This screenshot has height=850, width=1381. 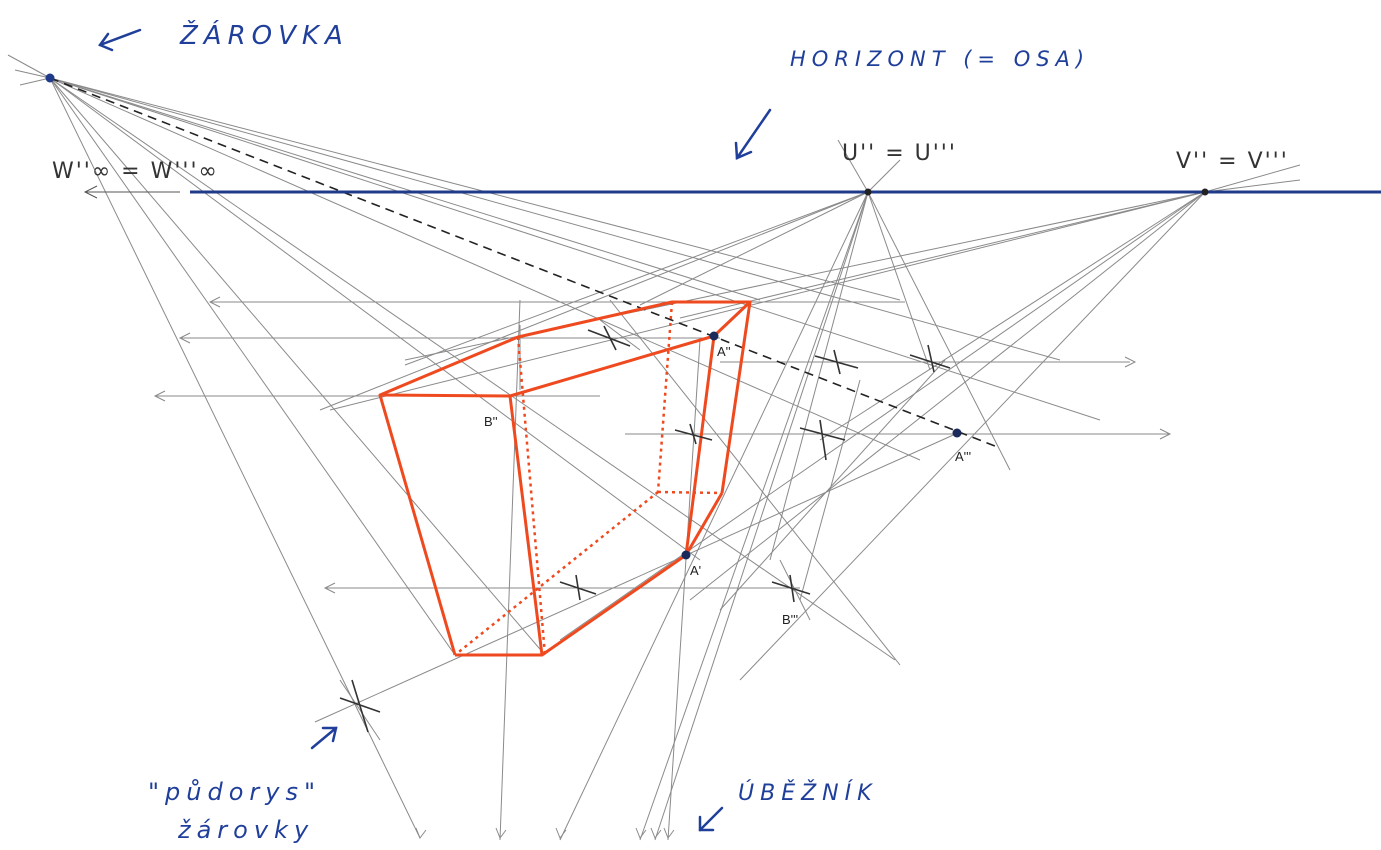 What do you see at coordinates (957, 433) in the screenshot?
I see `point-a-triple` at bounding box center [957, 433].